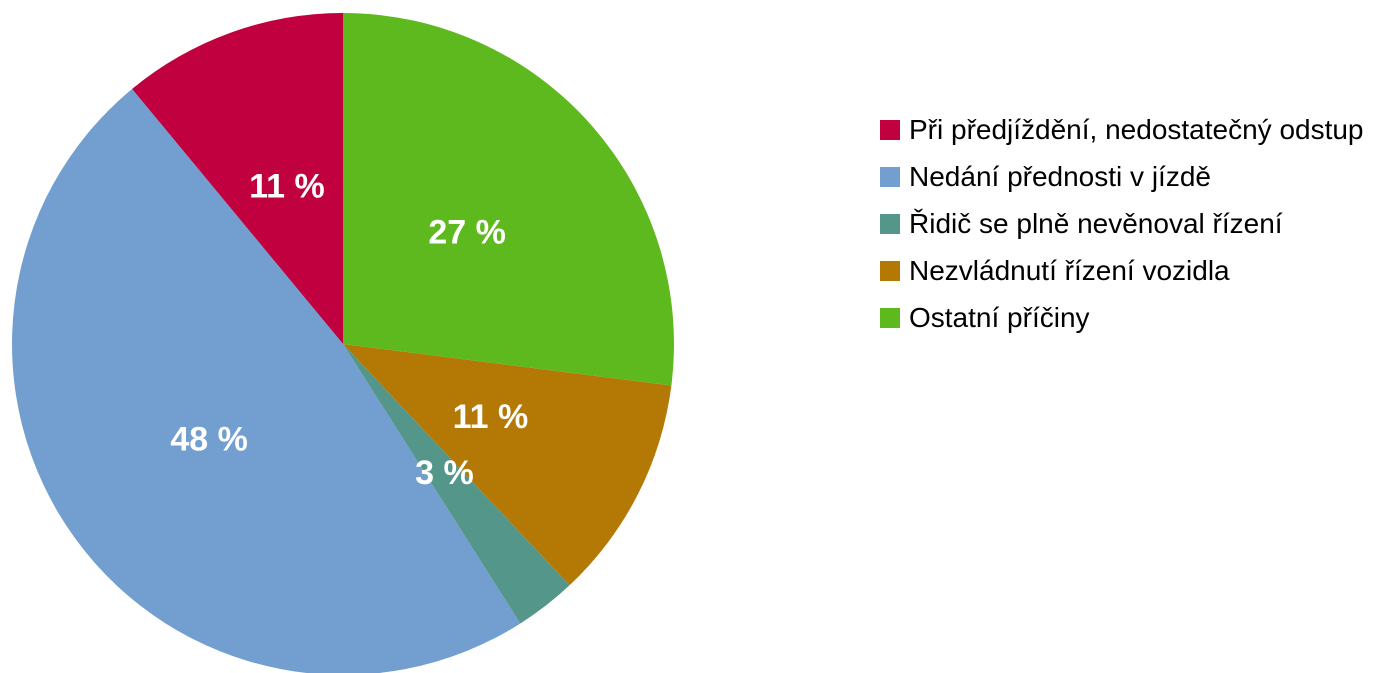 The image size is (1375, 673). I want to click on value-label: 48 %, so click(209, 439).